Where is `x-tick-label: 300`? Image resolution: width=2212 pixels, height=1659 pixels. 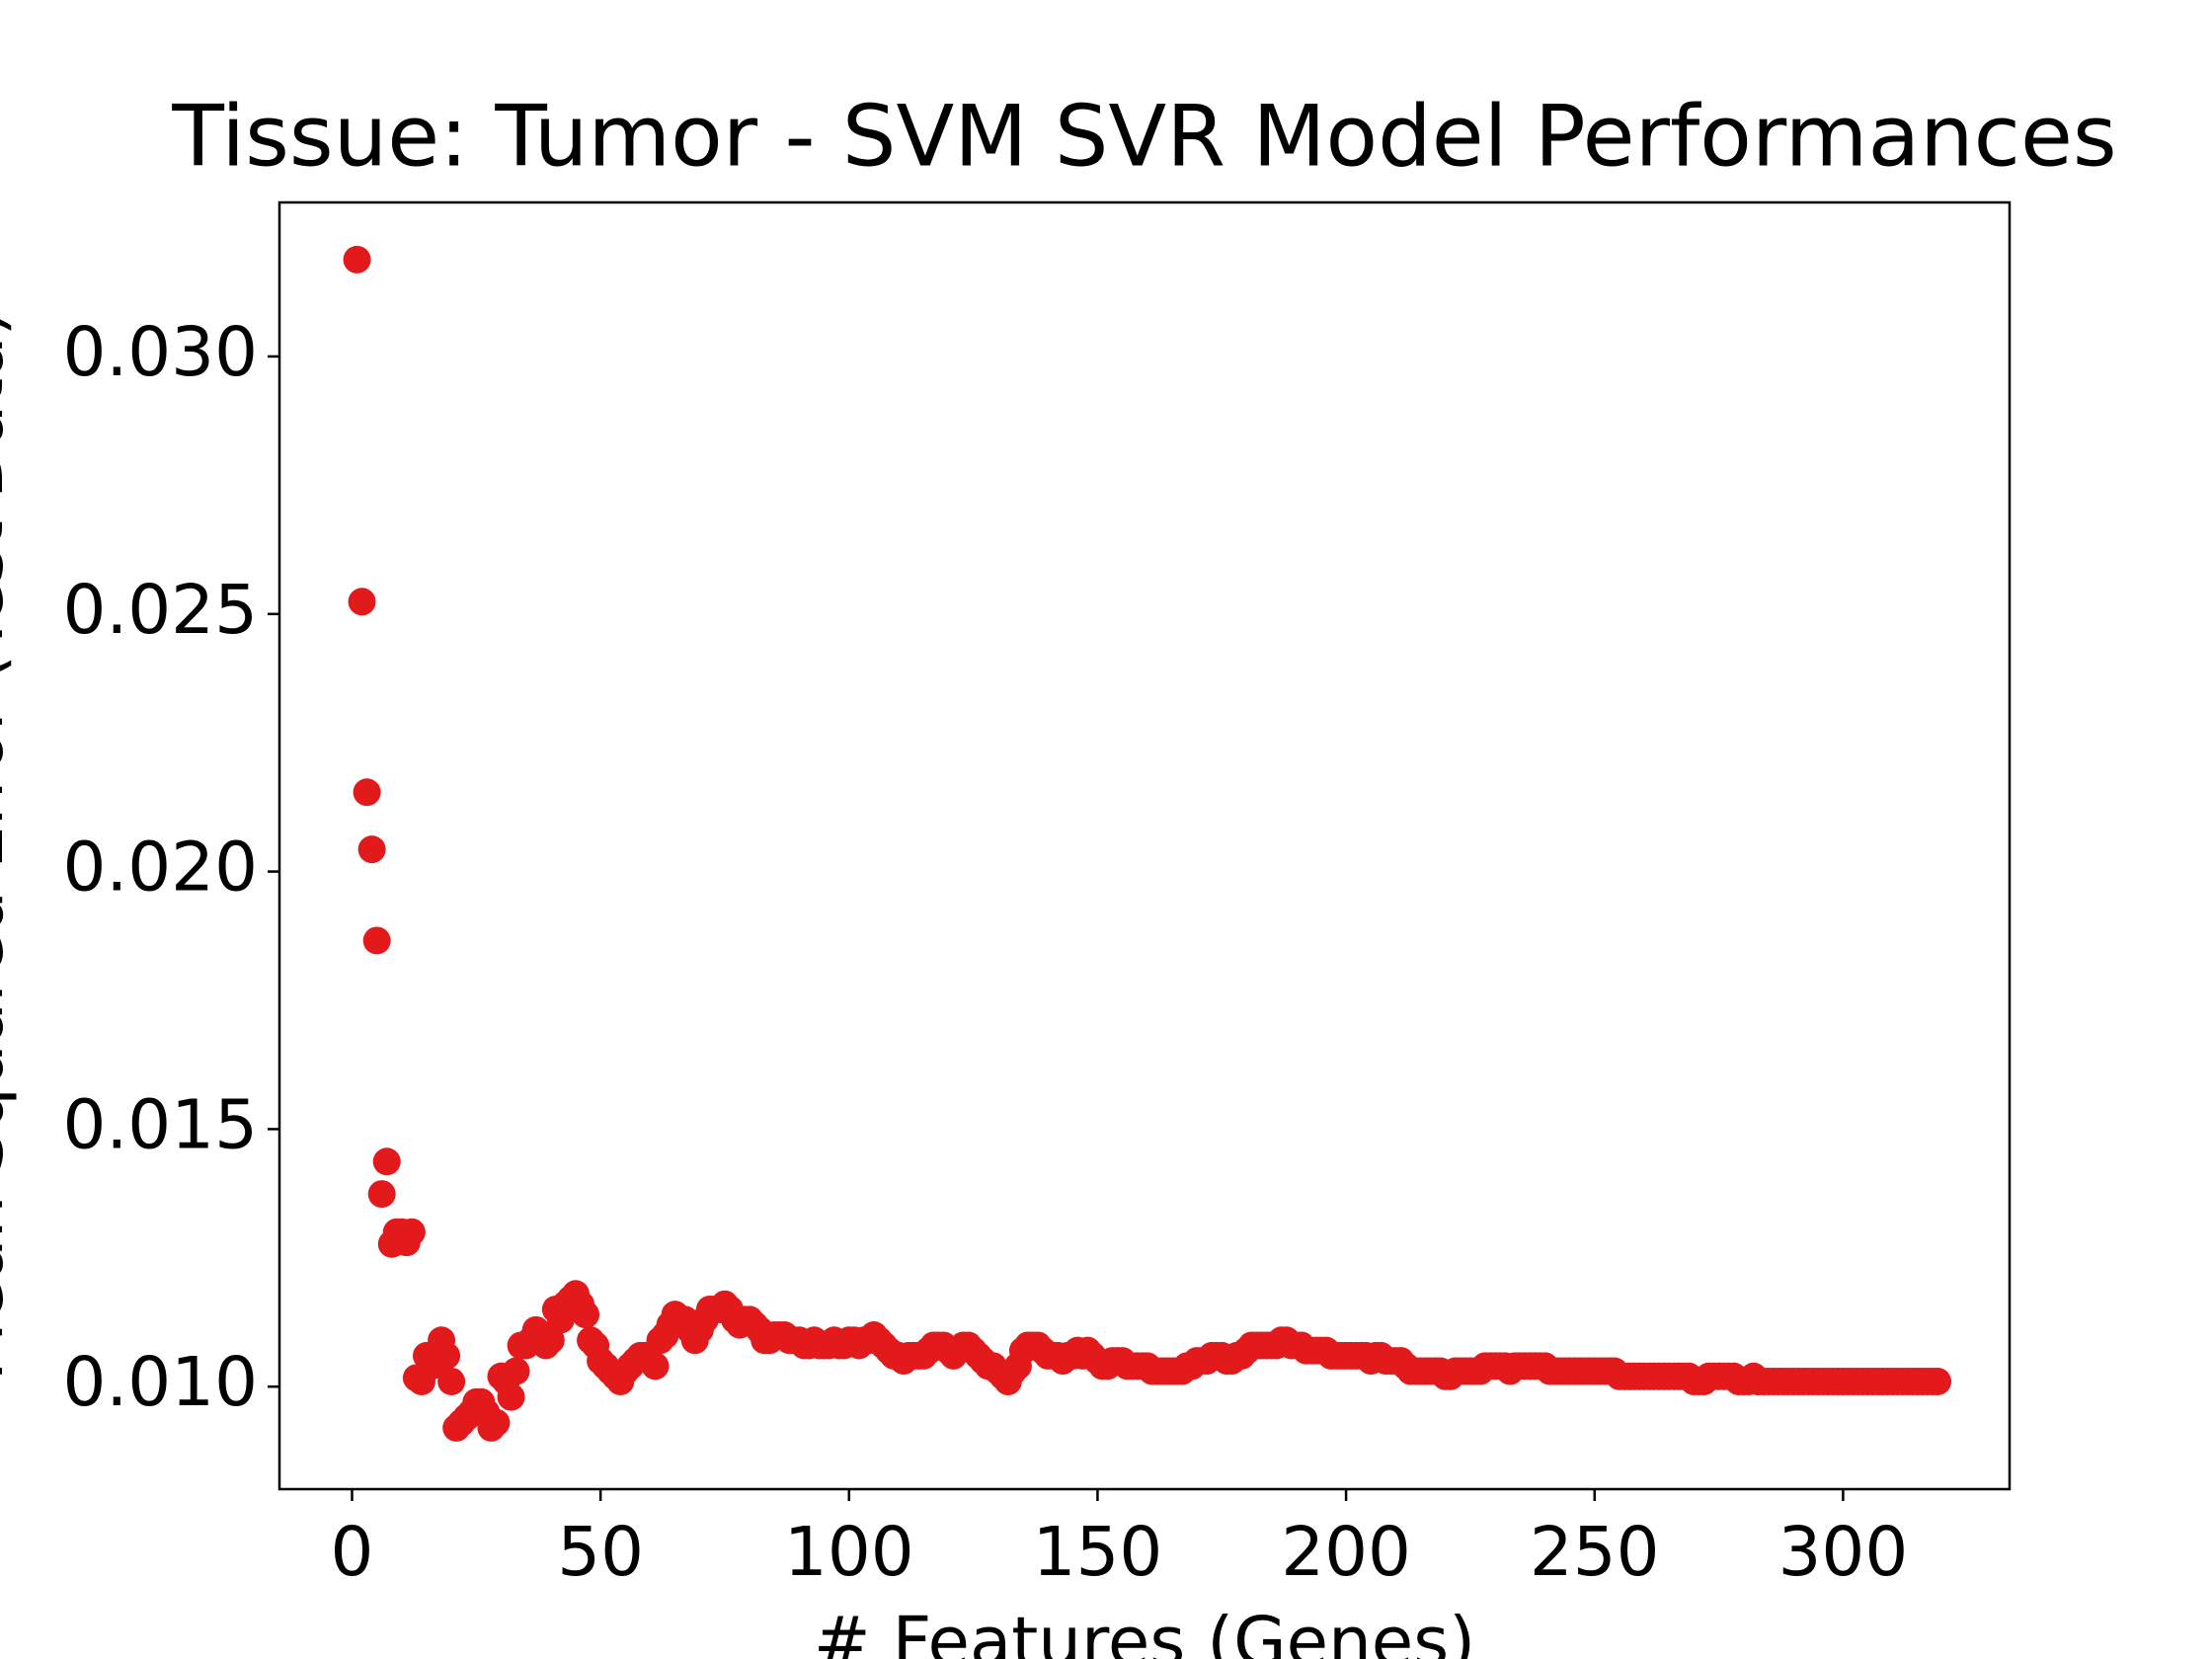
x-tick-label: 300 is located at coordinates (1844, 1553).